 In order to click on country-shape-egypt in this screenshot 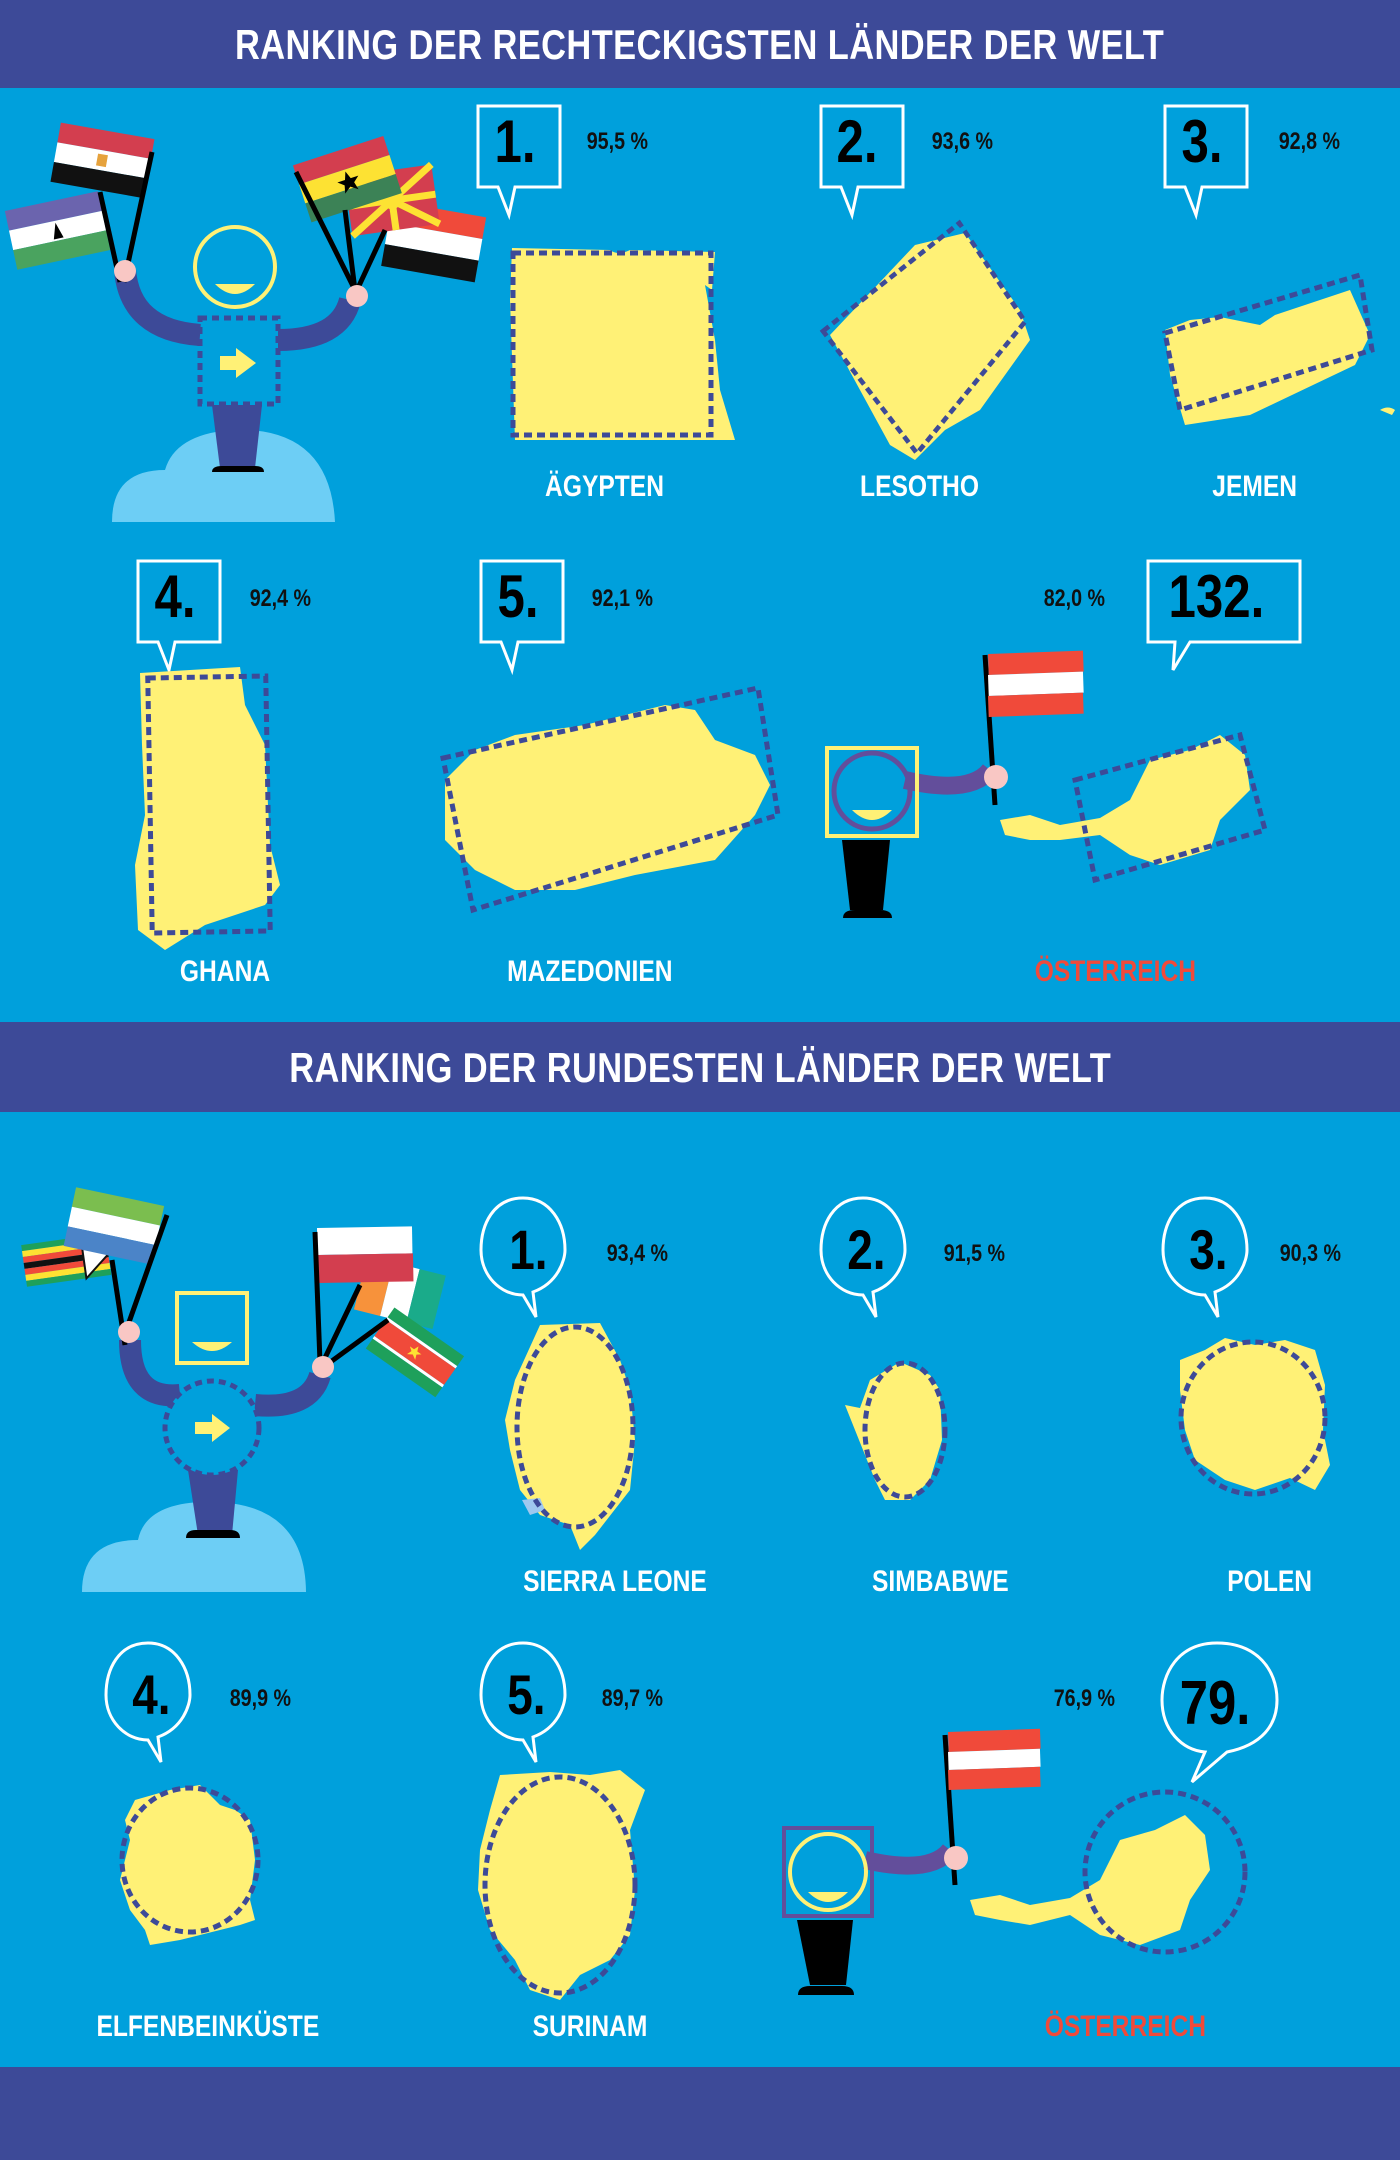, I will do `click(622, 344)`.